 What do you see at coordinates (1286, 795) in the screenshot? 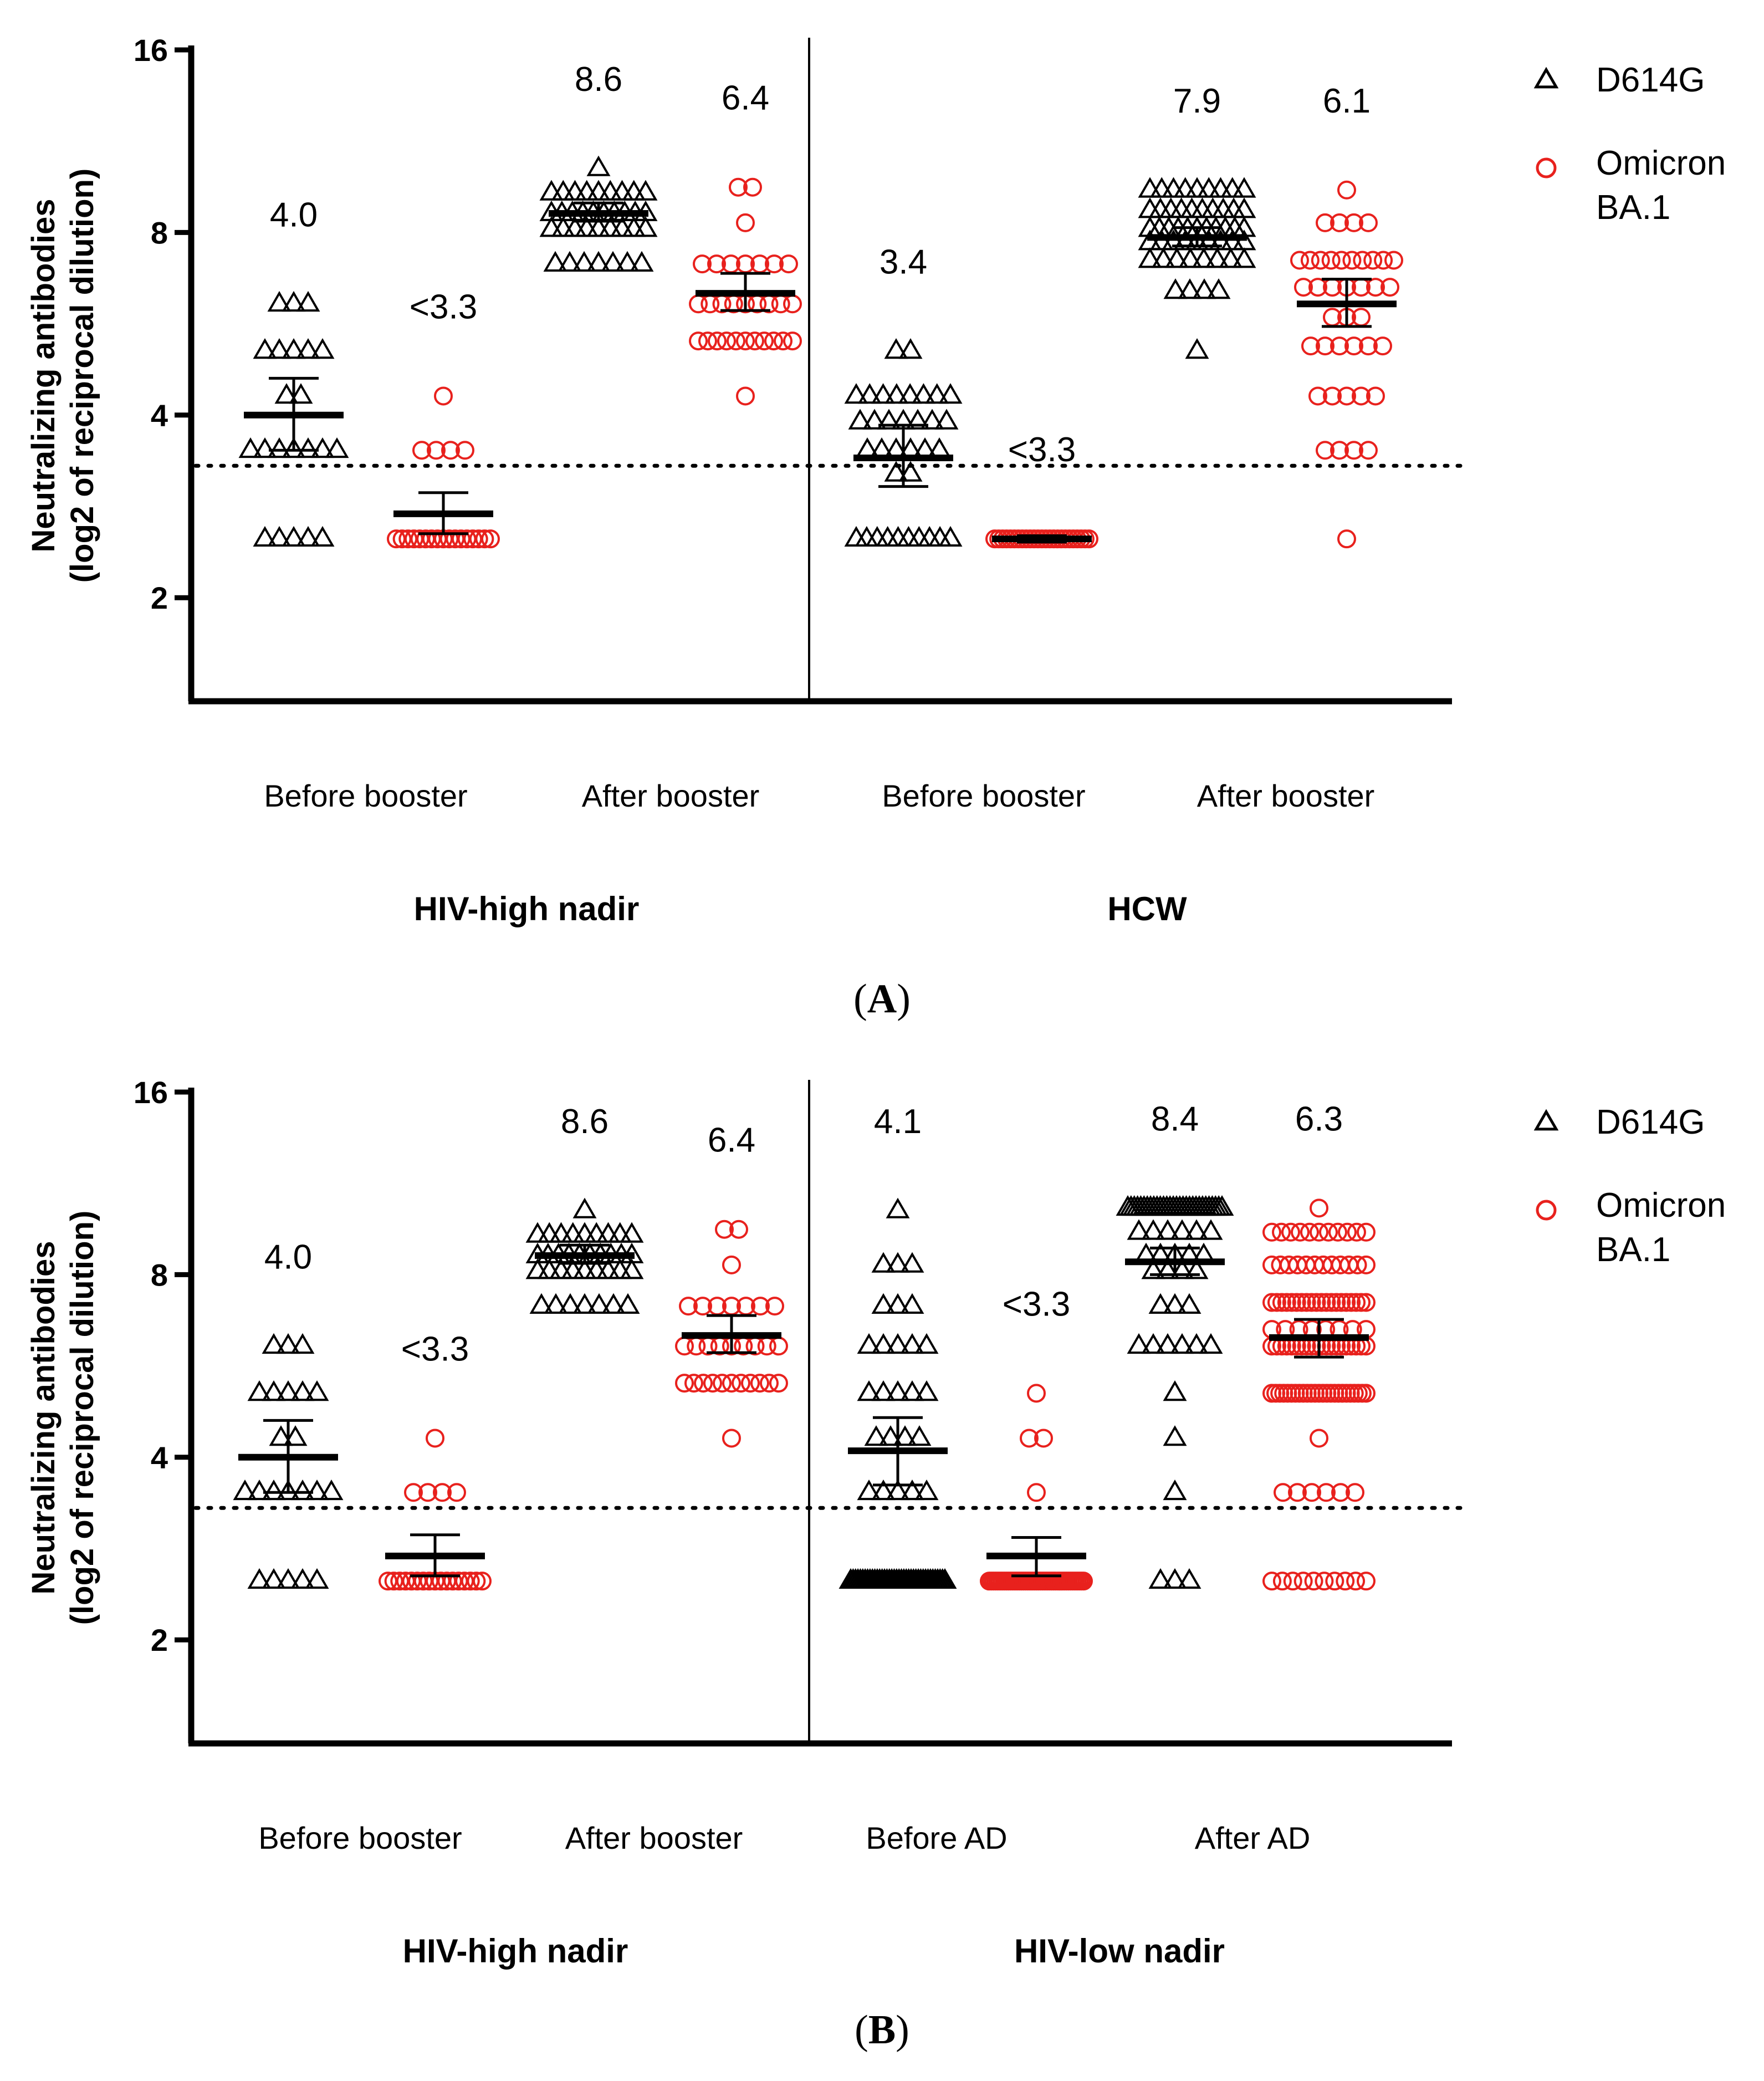
I see `timepoint-label: After booster` at bounding box center [1286, 795].